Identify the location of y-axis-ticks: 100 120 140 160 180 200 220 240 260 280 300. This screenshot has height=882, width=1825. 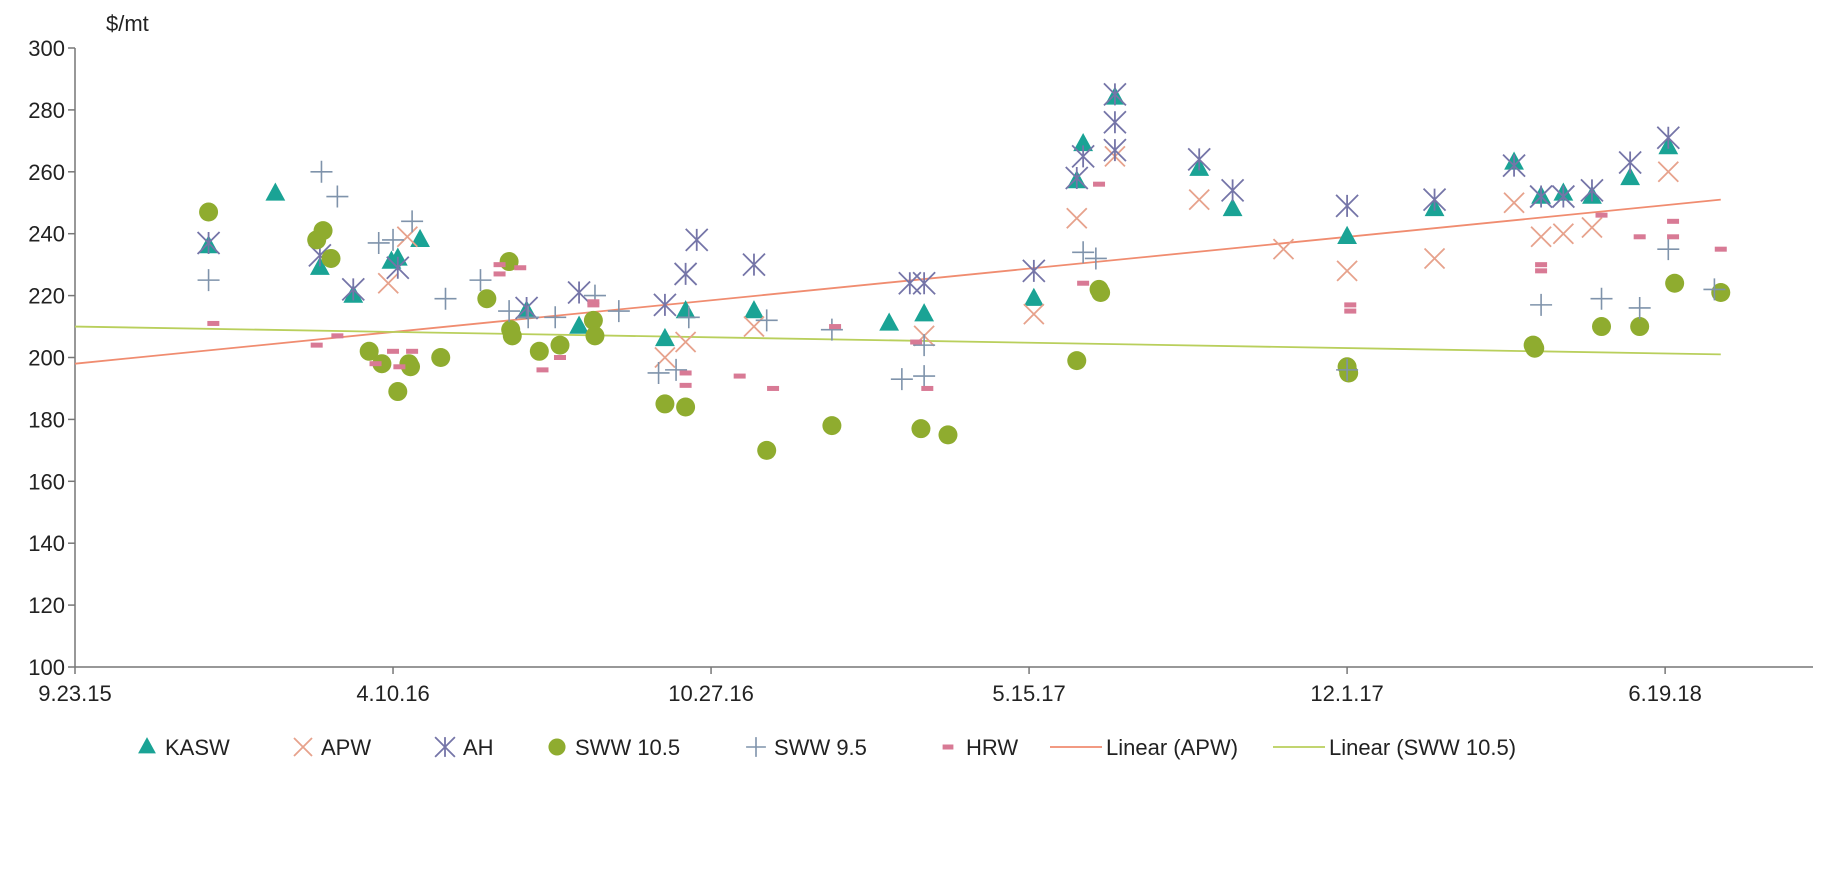
(51, 358).